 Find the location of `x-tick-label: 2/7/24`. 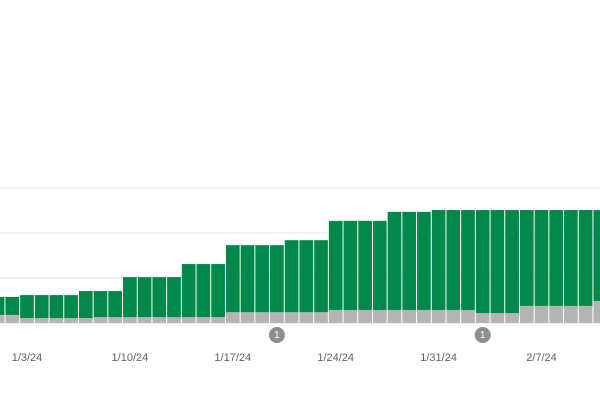

x-tick-label: 2/7/24 is located at coordinates (541, 358).